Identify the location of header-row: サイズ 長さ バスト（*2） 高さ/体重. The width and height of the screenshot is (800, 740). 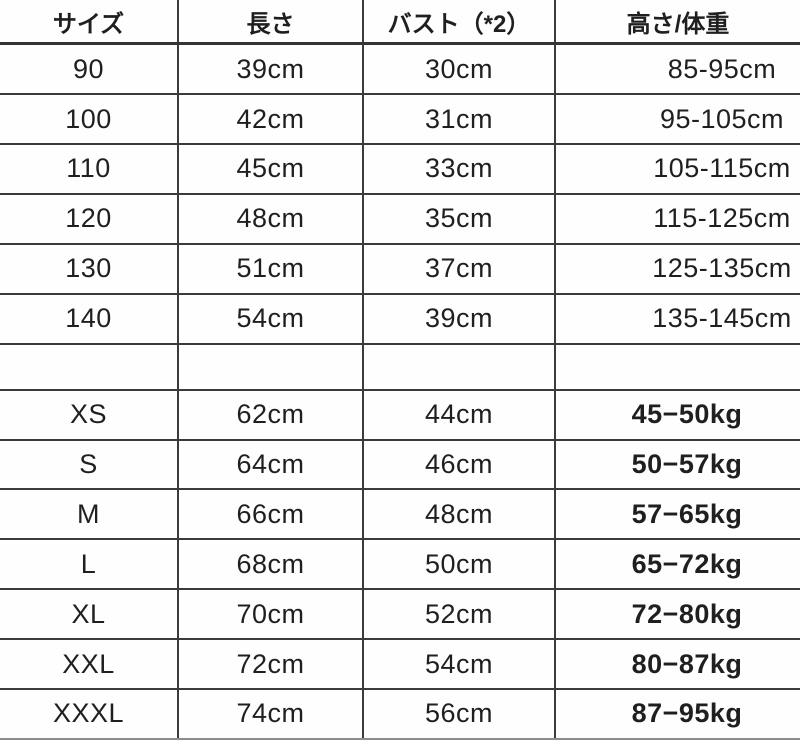
(400, 22).